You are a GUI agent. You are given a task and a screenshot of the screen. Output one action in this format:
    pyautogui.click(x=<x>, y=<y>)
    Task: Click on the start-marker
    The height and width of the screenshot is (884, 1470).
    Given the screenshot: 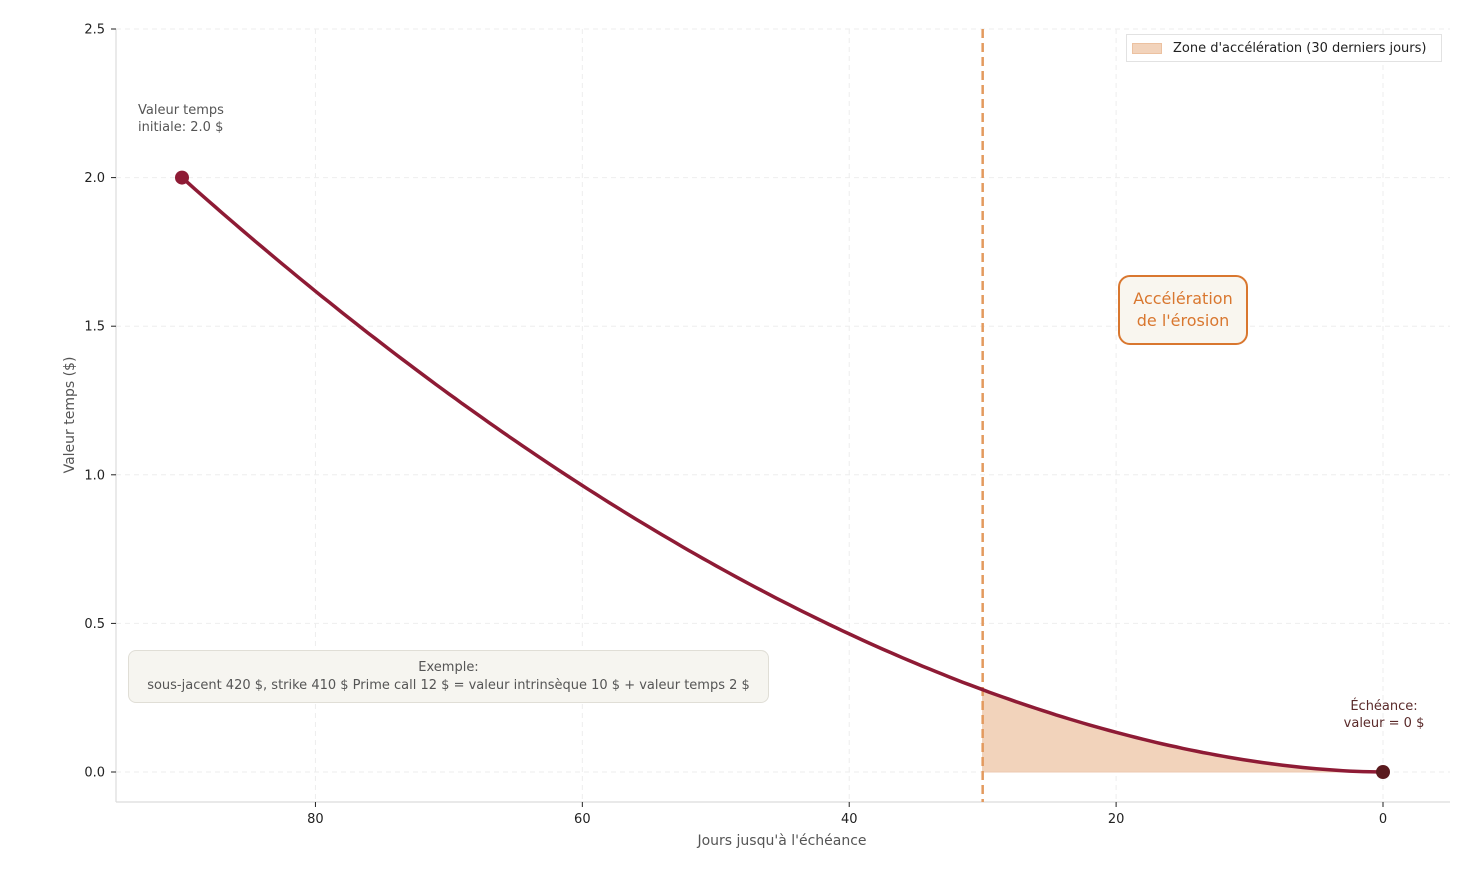 What is the action you would take?
    pyautogui.click(x=182, y=177)
    